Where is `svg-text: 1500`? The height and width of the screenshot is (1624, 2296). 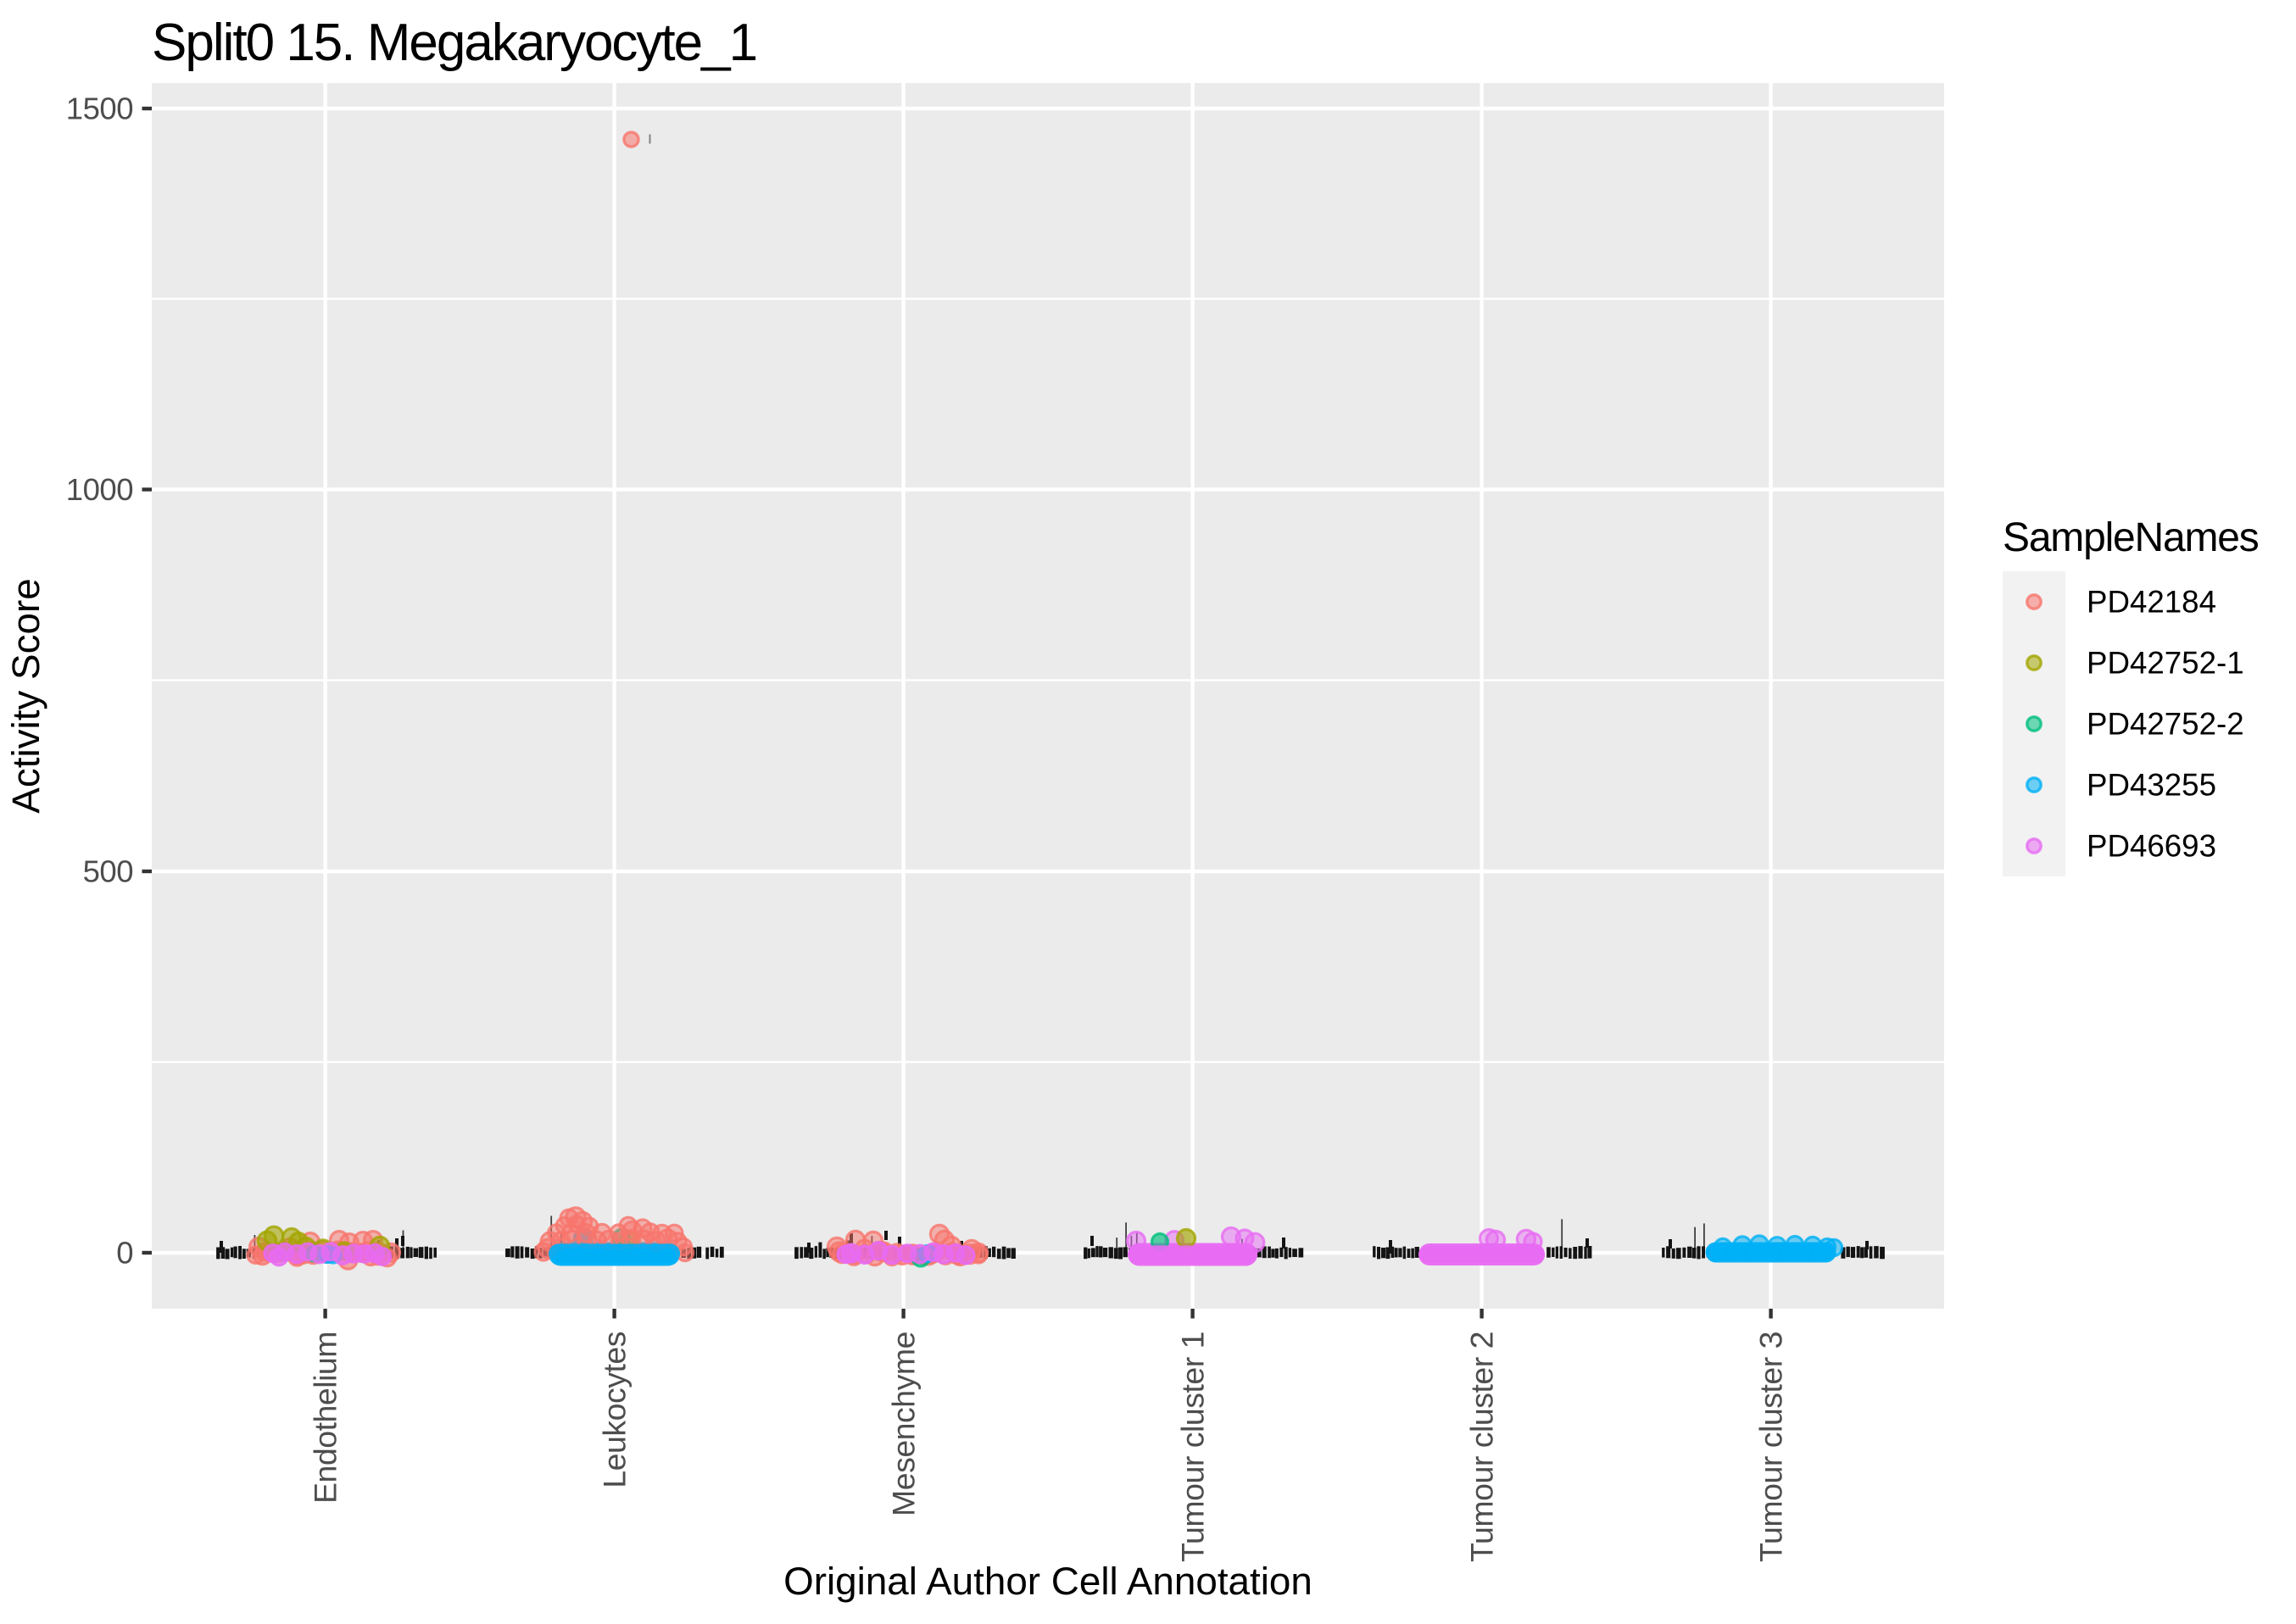 svg-text: 1500 is located at coordinates (99, 109).